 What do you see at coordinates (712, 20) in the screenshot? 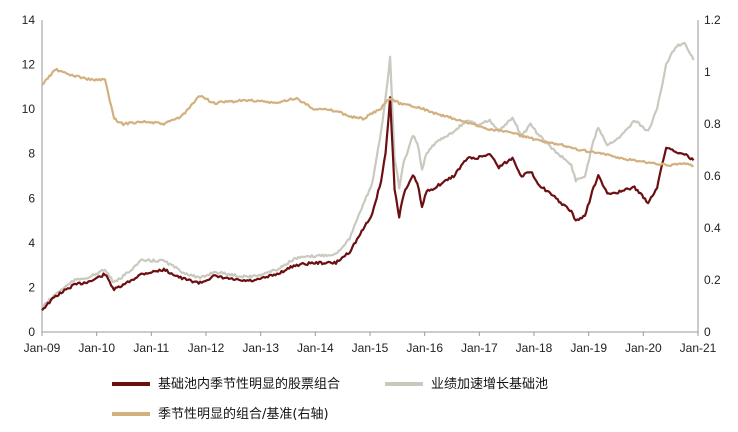
I see `right-tick-label: 1.2` at bounding box center [712, 20].